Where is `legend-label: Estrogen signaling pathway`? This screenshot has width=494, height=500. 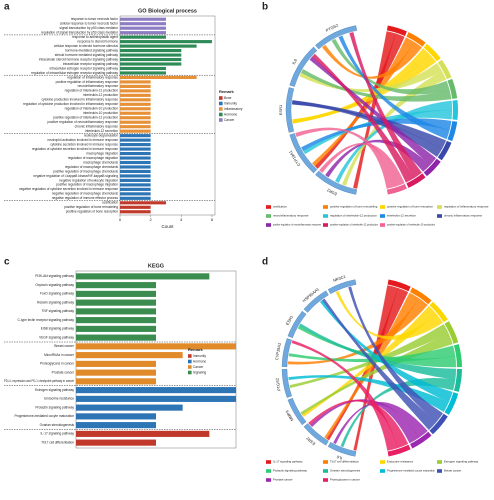
legend-label: Estrogen signaling pathway is located at coordinates (461, 462).